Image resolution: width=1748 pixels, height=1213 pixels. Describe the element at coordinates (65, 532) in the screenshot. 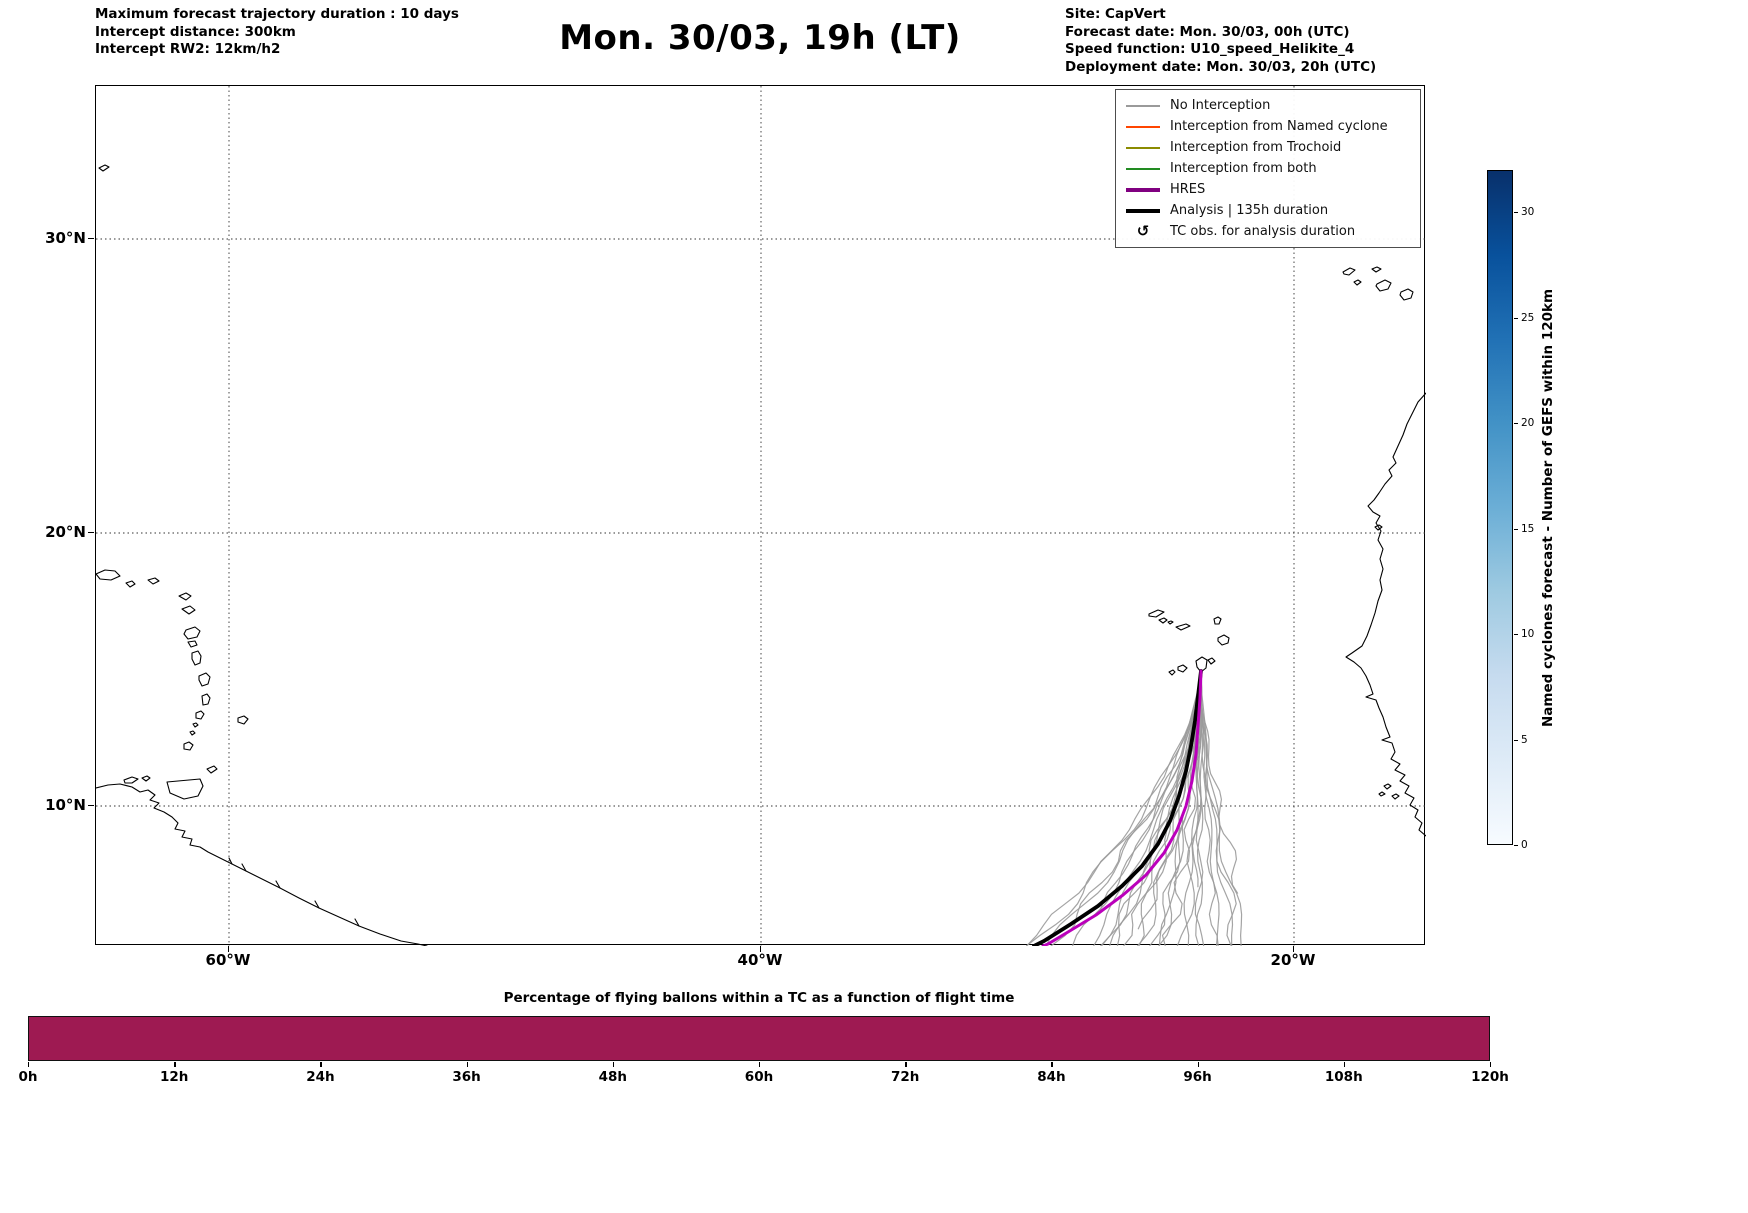

I see `lat-tick-label: 20°N` at that location.